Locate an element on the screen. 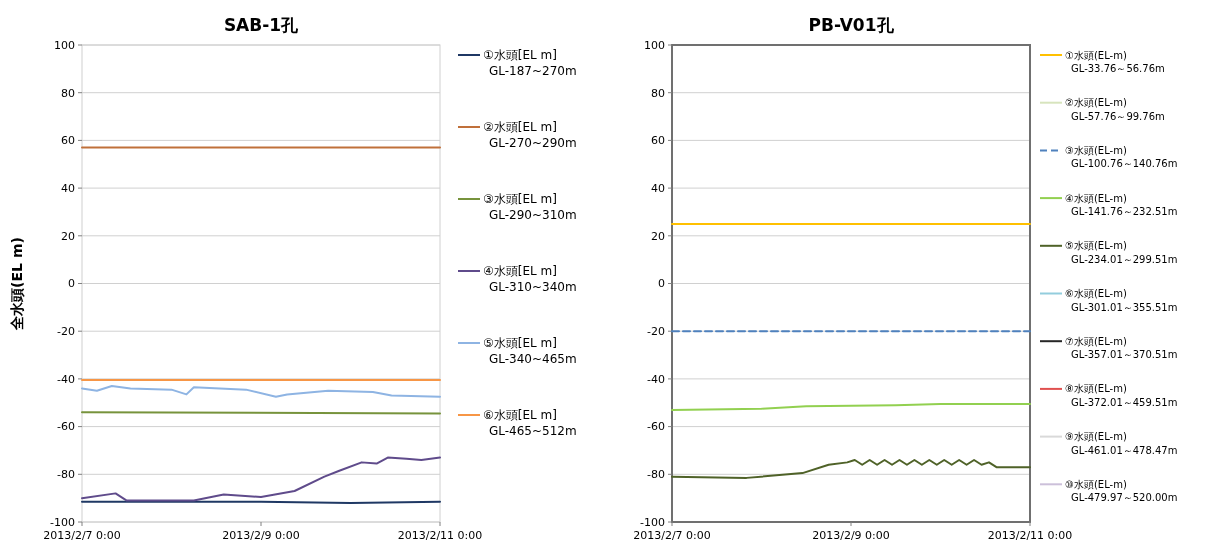 The height and width of the screenshot is (560, 1220). legend-label: ①水頭(EL-m) GL-33.76～56.76m is located at coordinates (1115, 61).